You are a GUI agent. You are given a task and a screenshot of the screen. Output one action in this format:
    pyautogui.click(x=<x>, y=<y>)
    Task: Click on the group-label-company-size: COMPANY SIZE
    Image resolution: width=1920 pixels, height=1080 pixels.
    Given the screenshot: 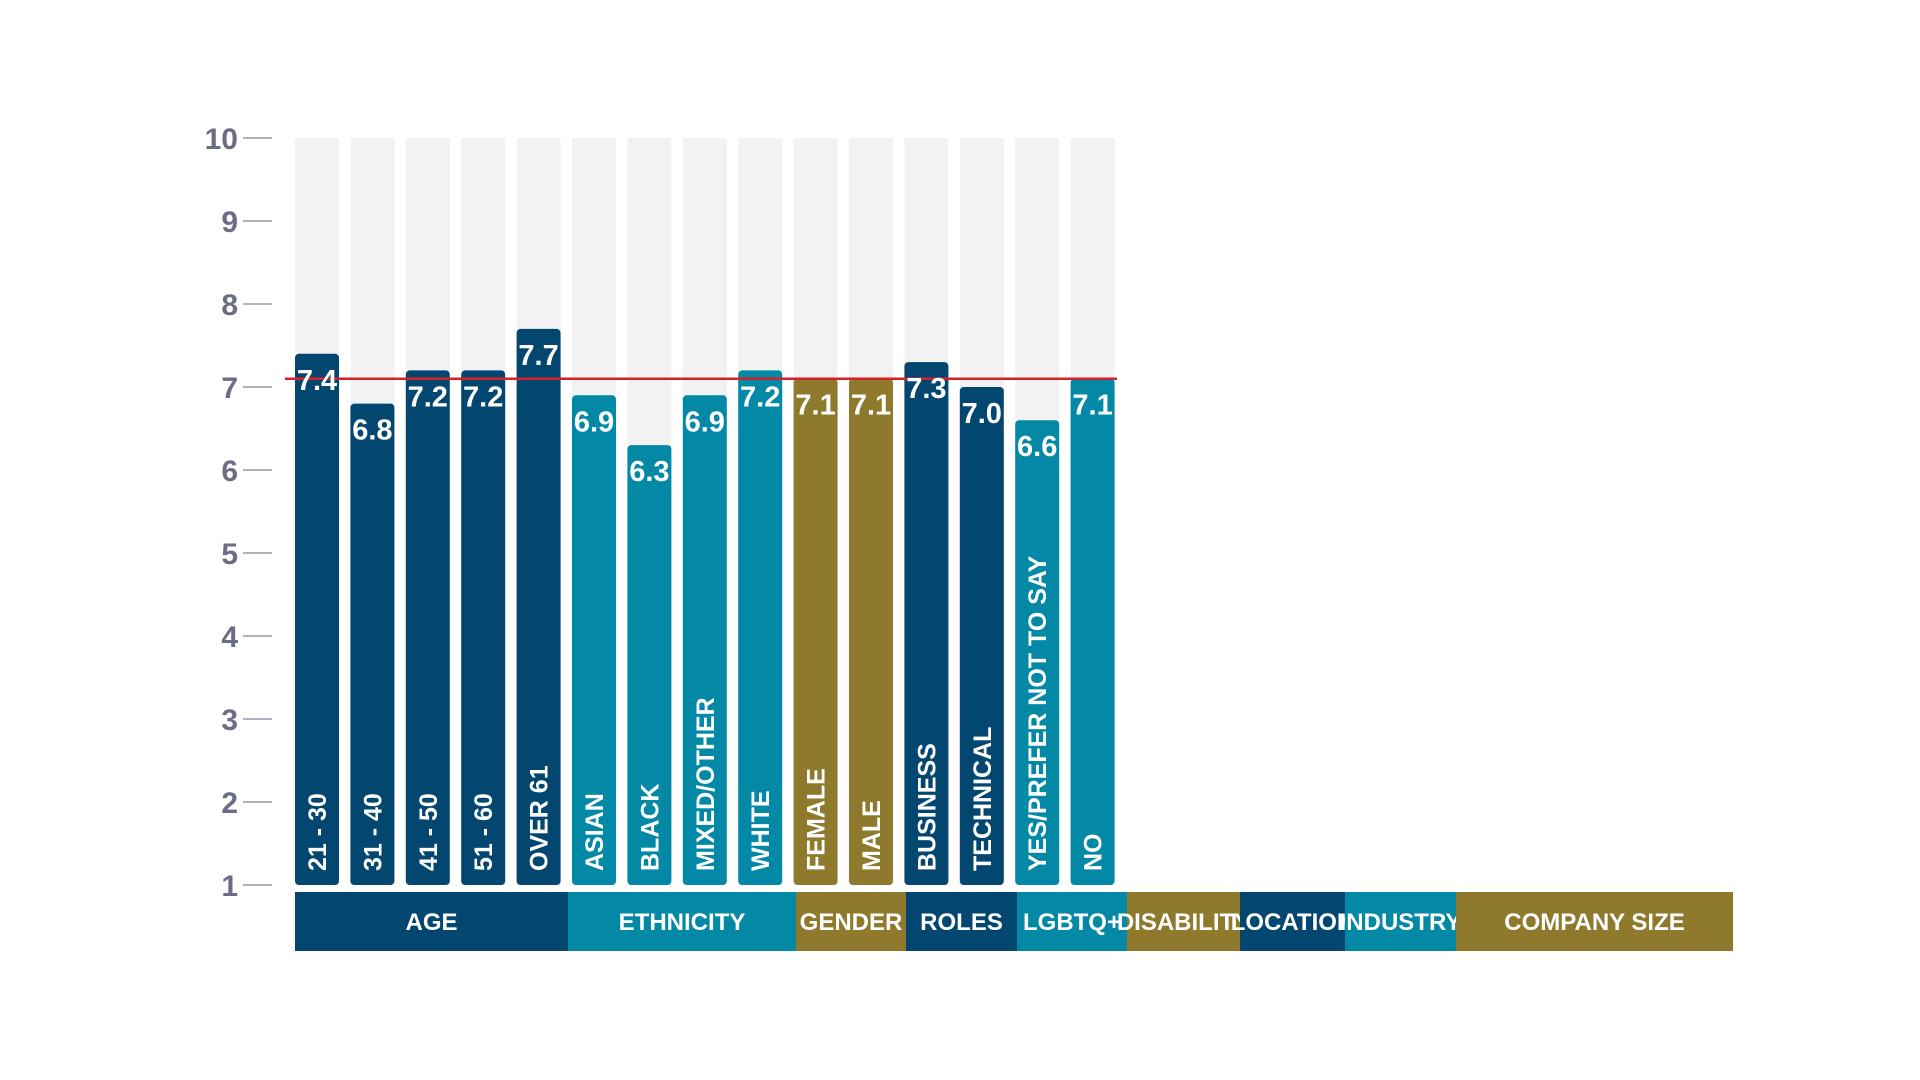 What is the action you would take?
    pyautogui.click(x=1594, y=922)
    